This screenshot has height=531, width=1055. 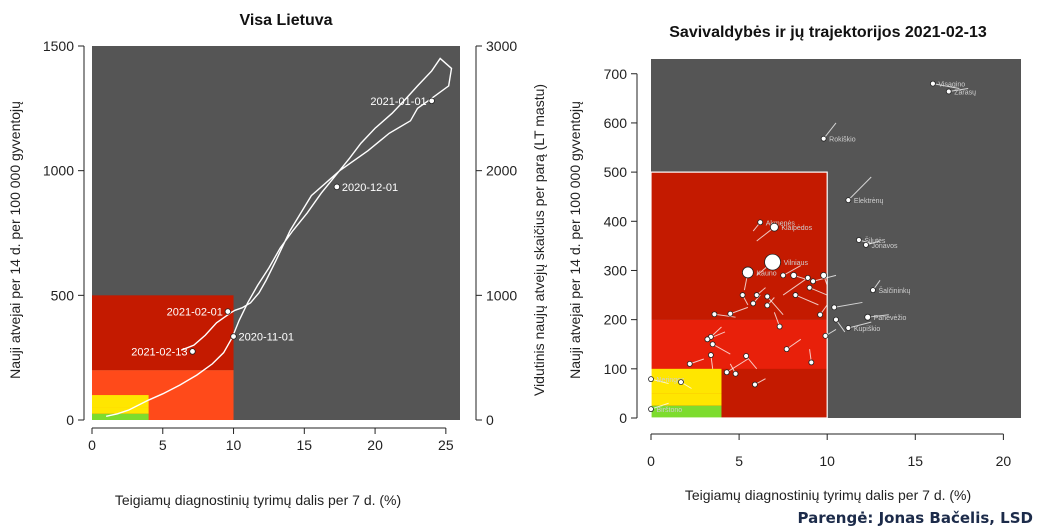 What do you see at coordinates (875, 240) in the screenshot?
I see `municipality-label: Šilutės` at bounding box center [875, 240].